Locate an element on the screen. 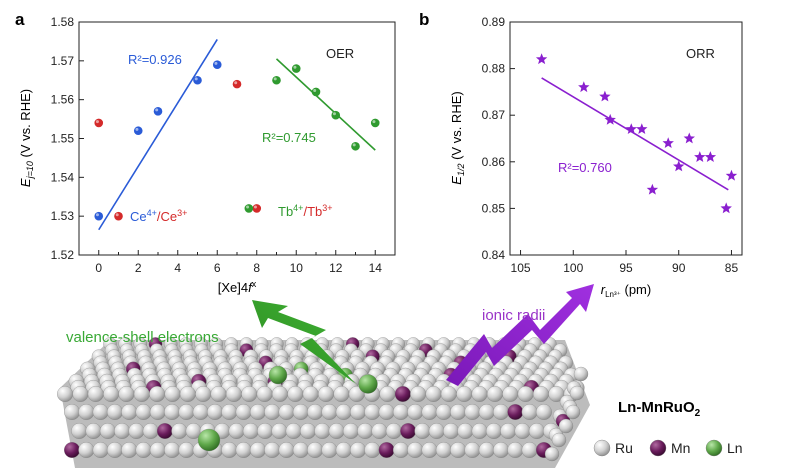  legend-swatch is located at coordinates (602, 448).